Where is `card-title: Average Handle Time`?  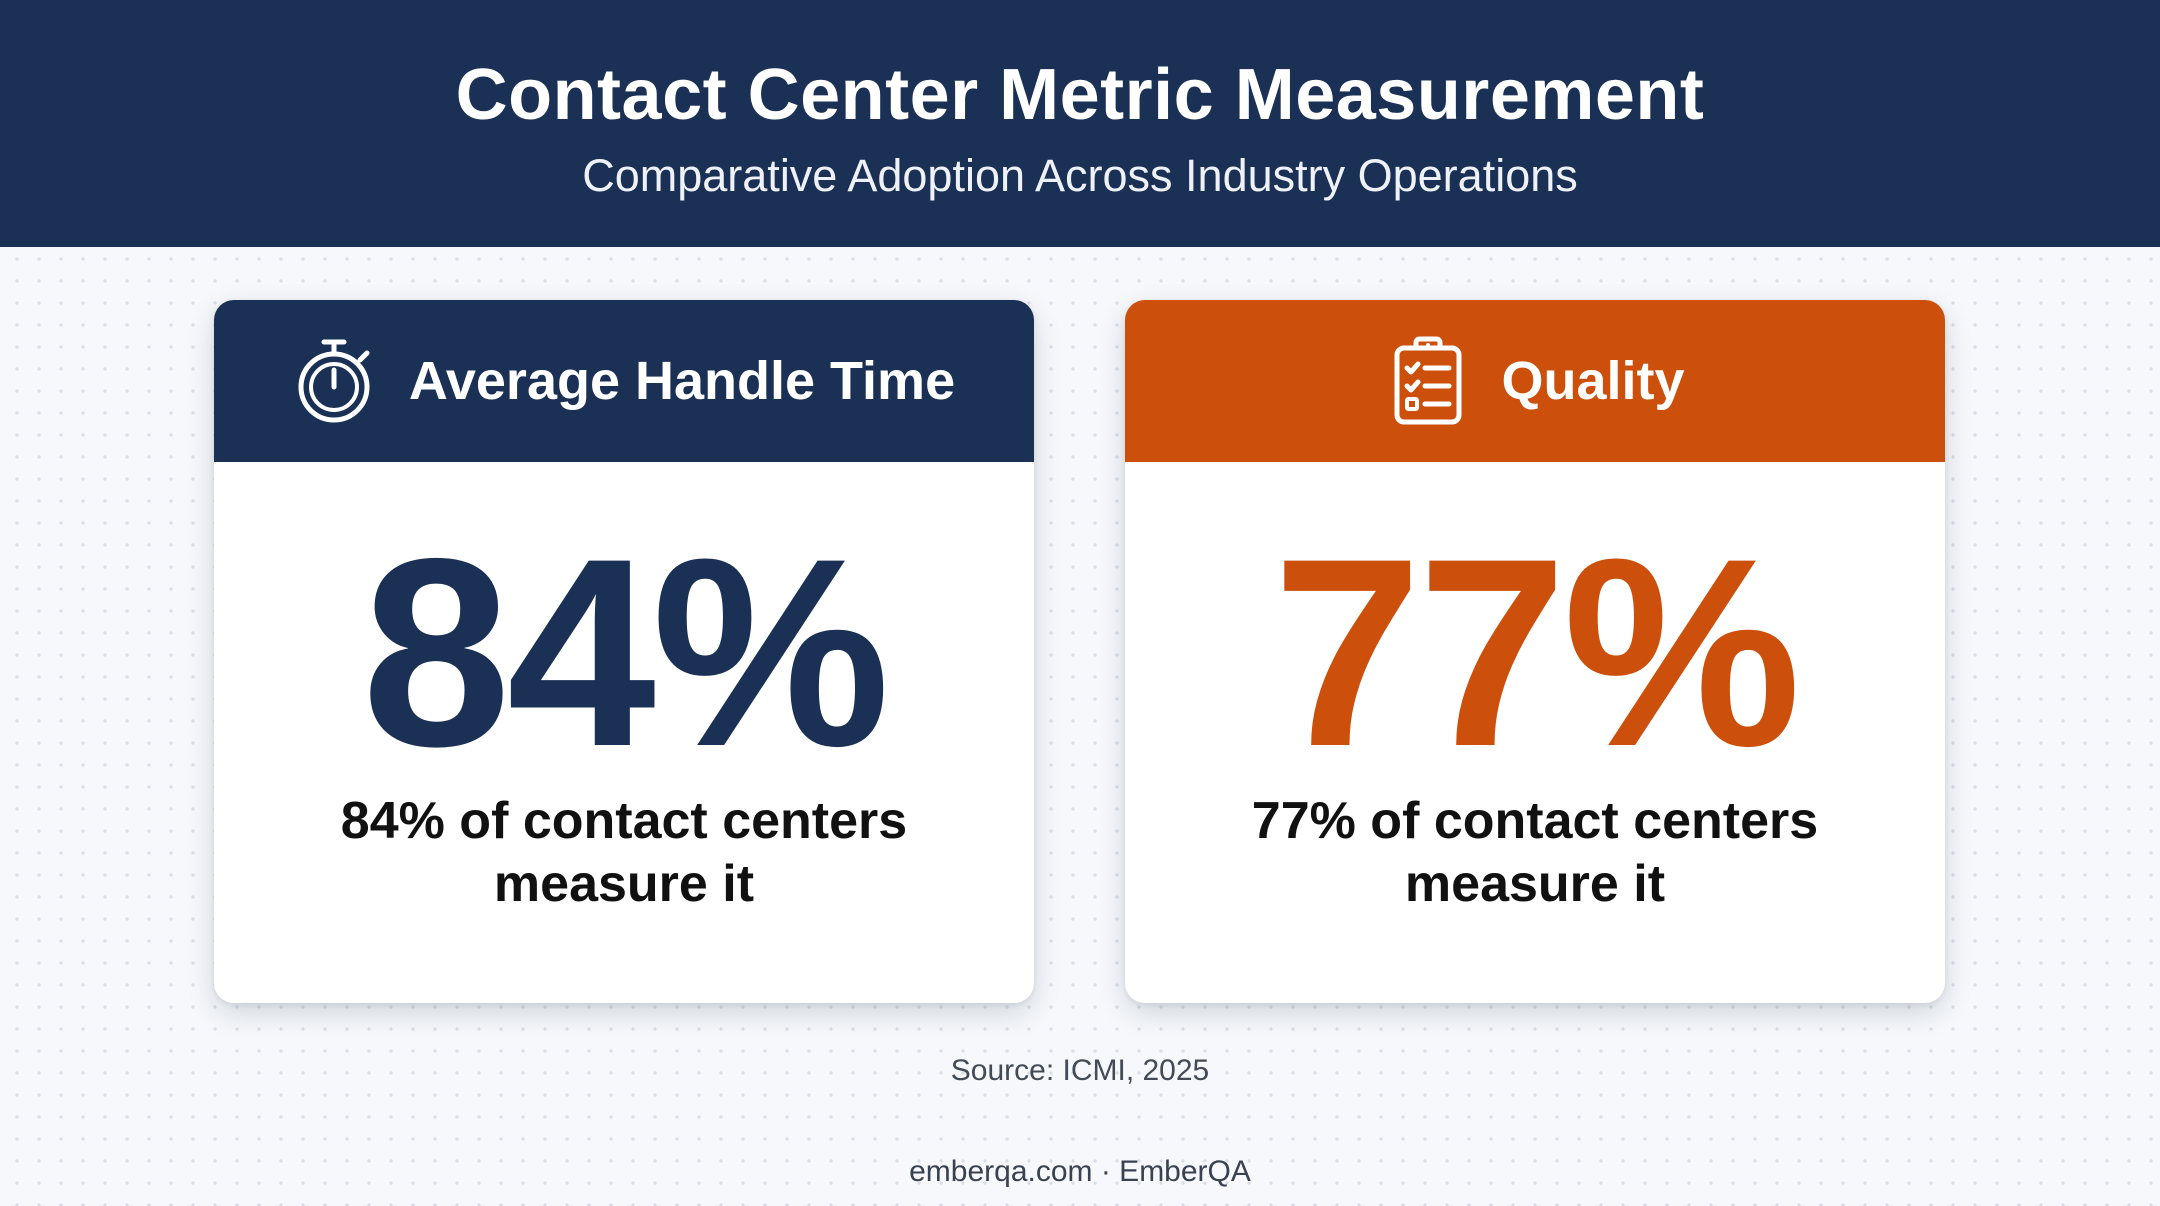 card-title: Average Handle Time is located at coordinates (682, 381).